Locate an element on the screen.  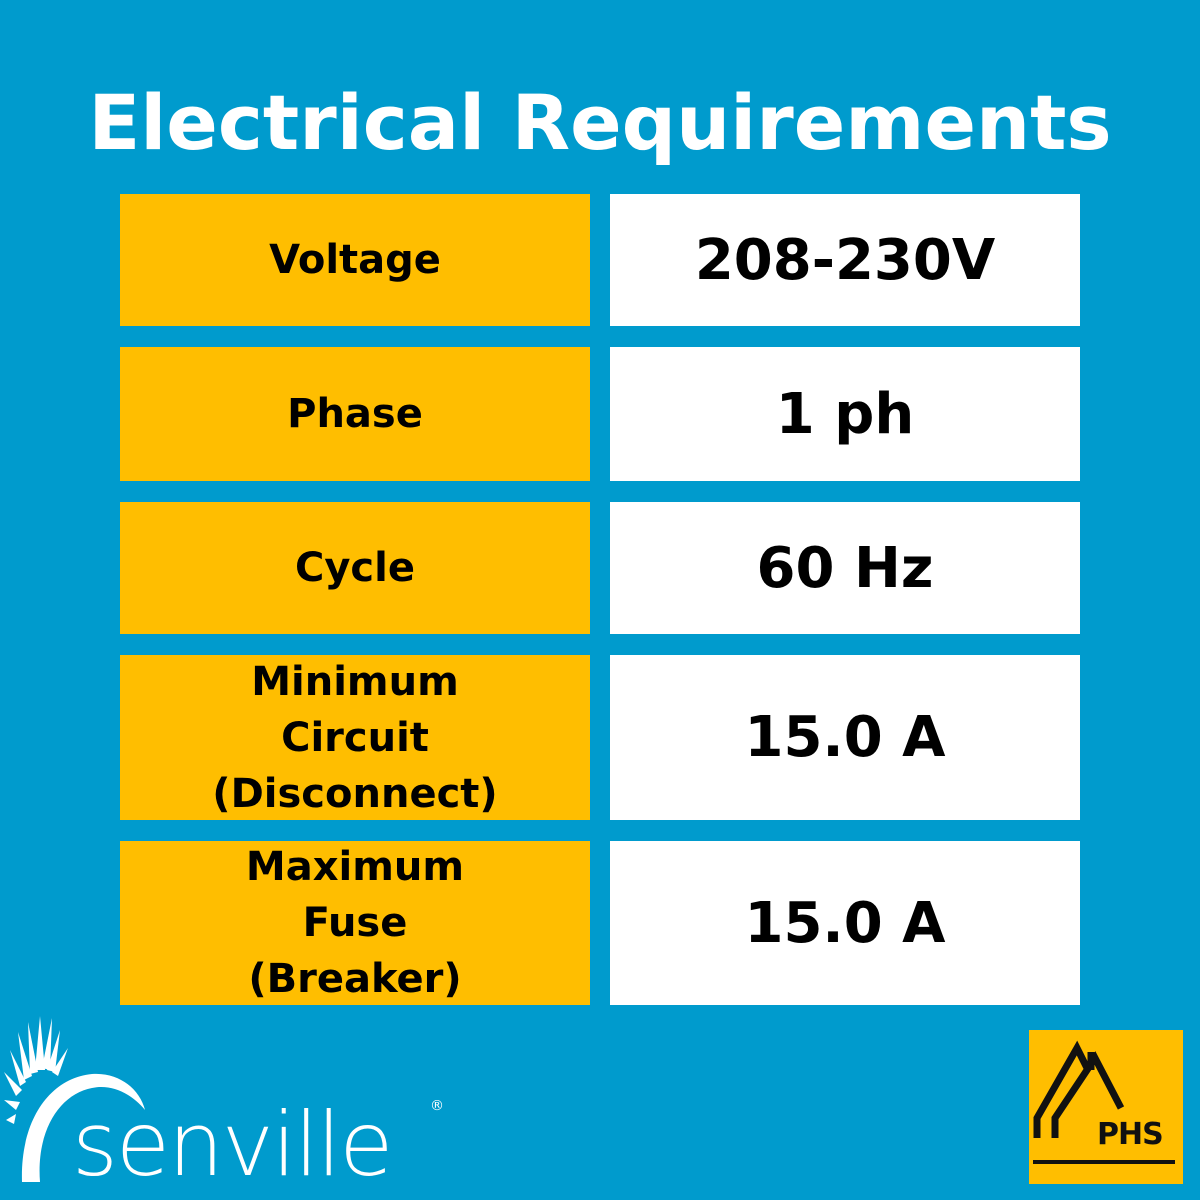
senville-wordmark: senville is located at coordinates (231, 1144).